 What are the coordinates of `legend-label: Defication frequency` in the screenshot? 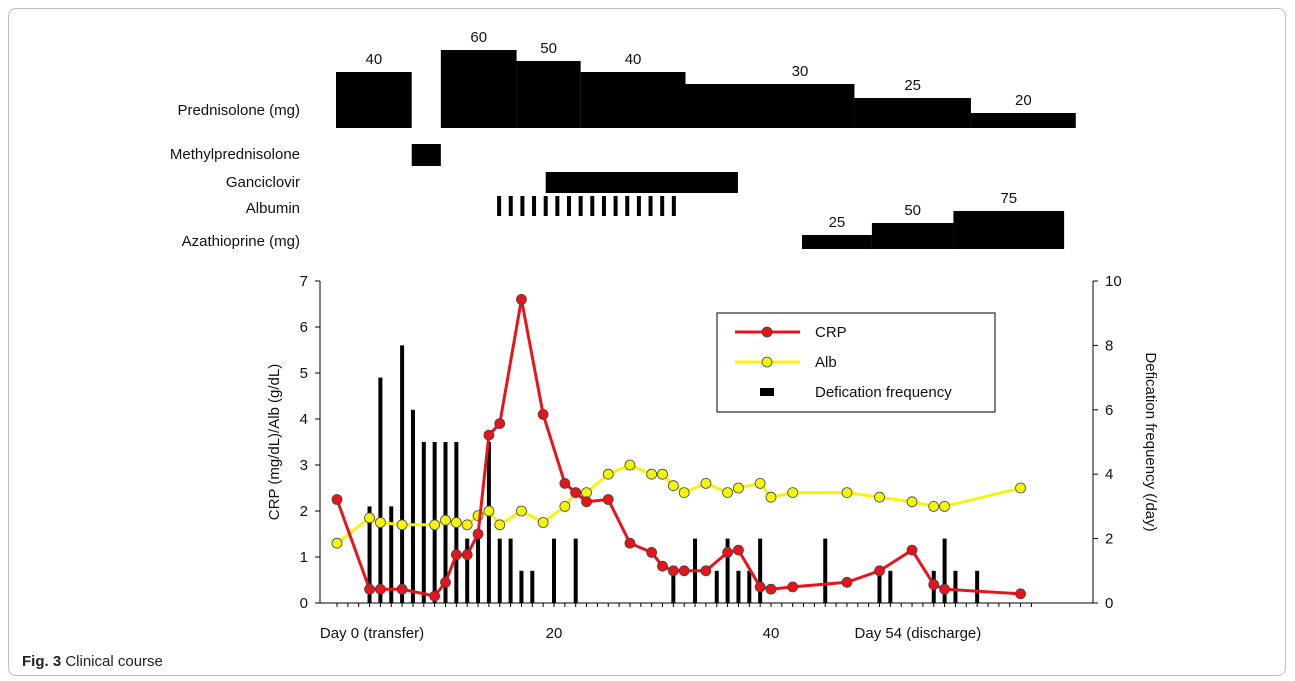 It's located at (883, 392).